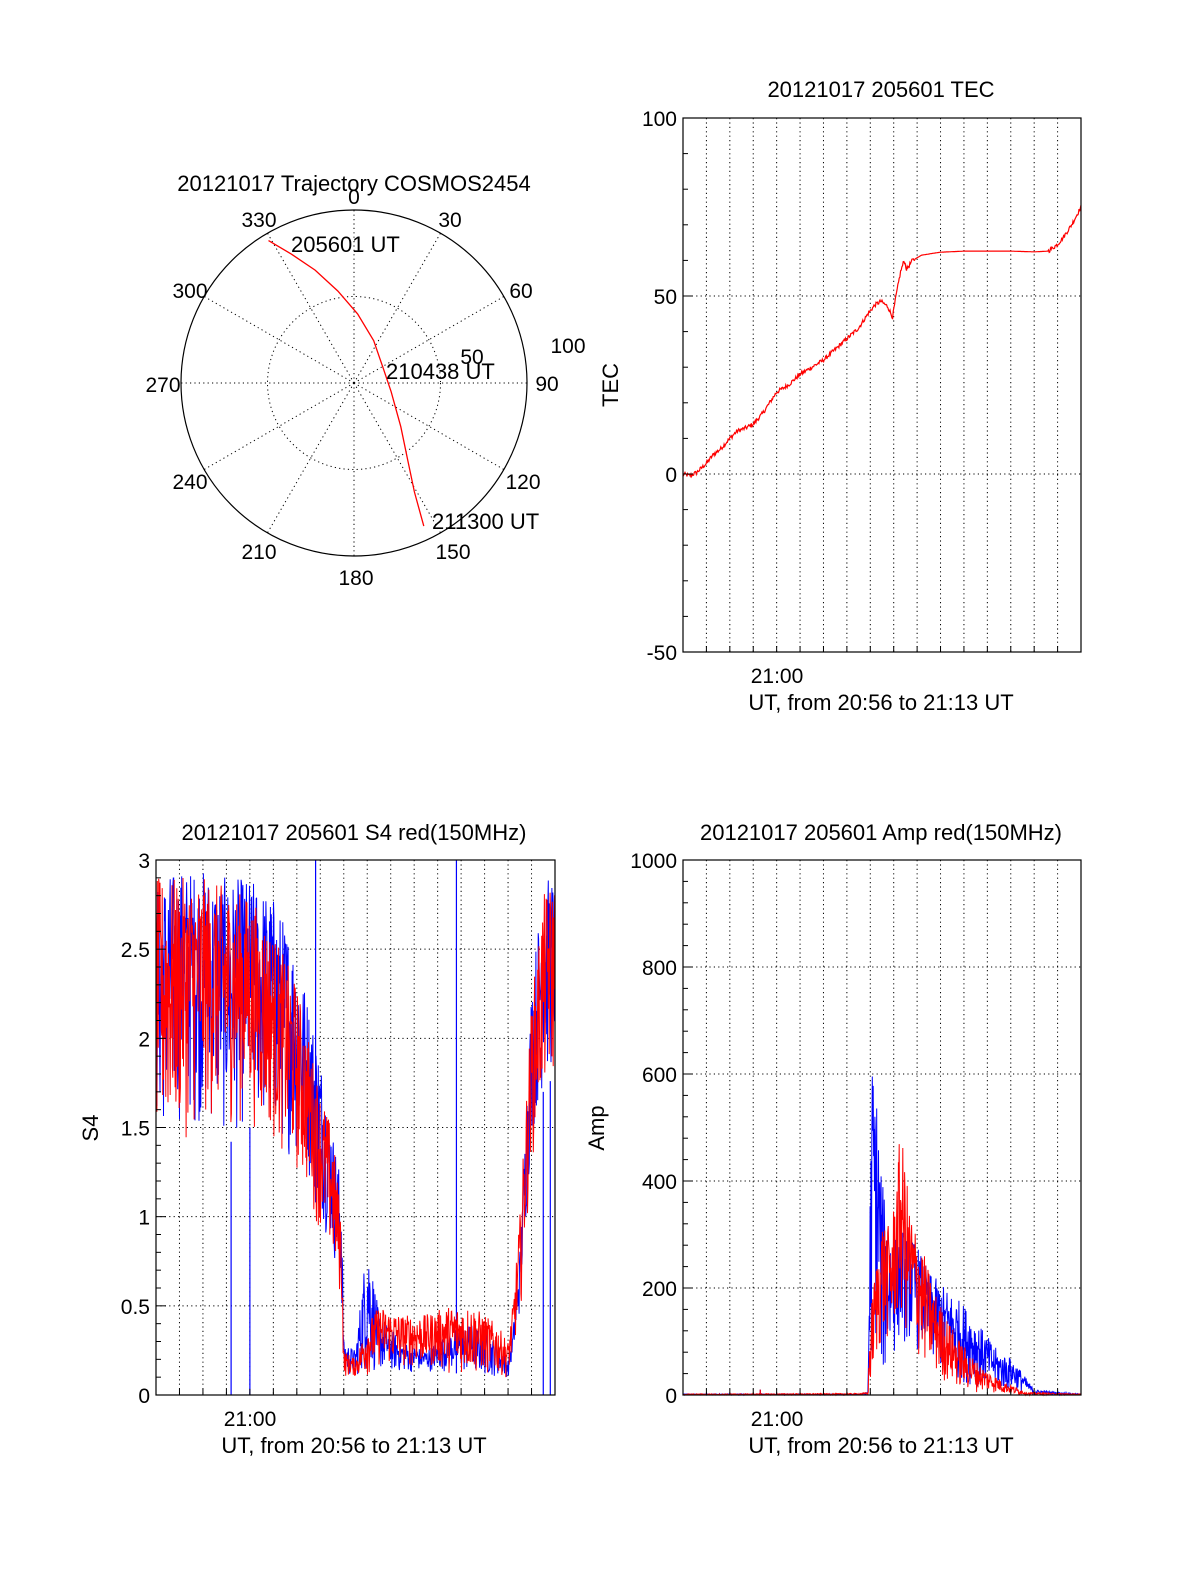 The width and height of the screenshot is (1200, 1575). Describe the element at coordinates (354, 832) in the screenshot. I see `s4-title: 20121017 205601 S4 red(150MHz)` at that location.